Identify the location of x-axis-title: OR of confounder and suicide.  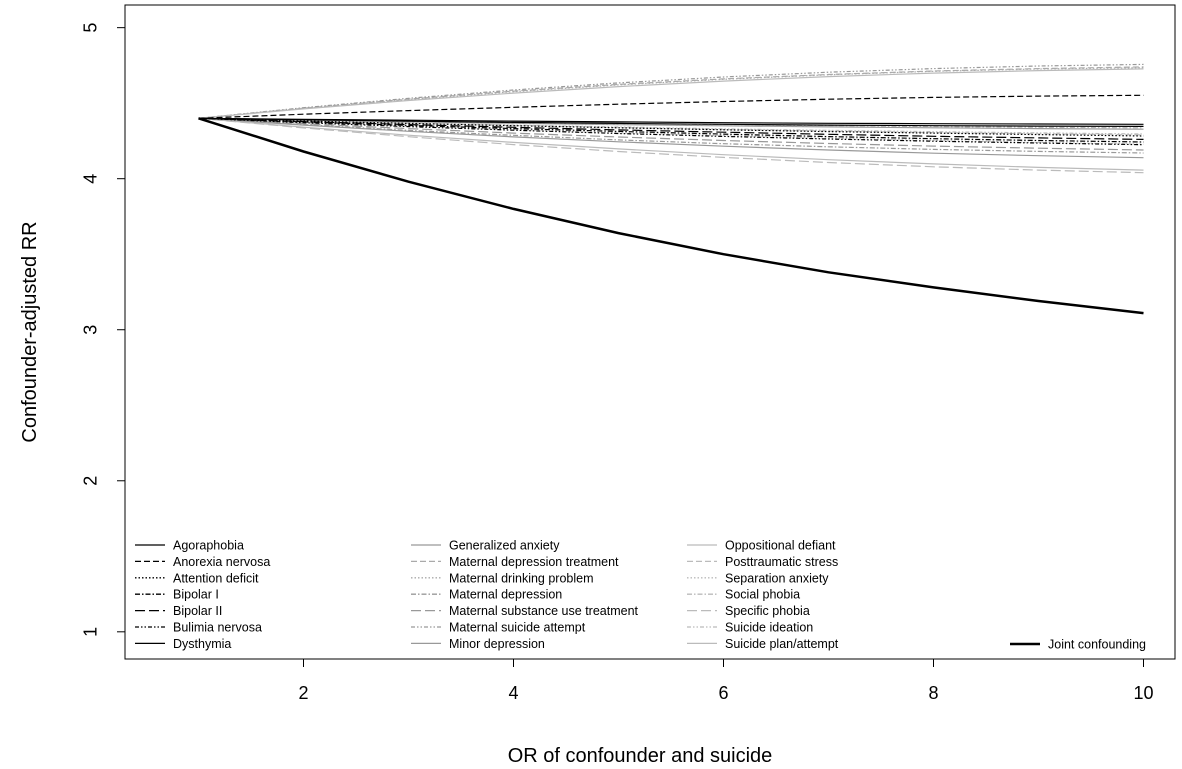
(640, 756).